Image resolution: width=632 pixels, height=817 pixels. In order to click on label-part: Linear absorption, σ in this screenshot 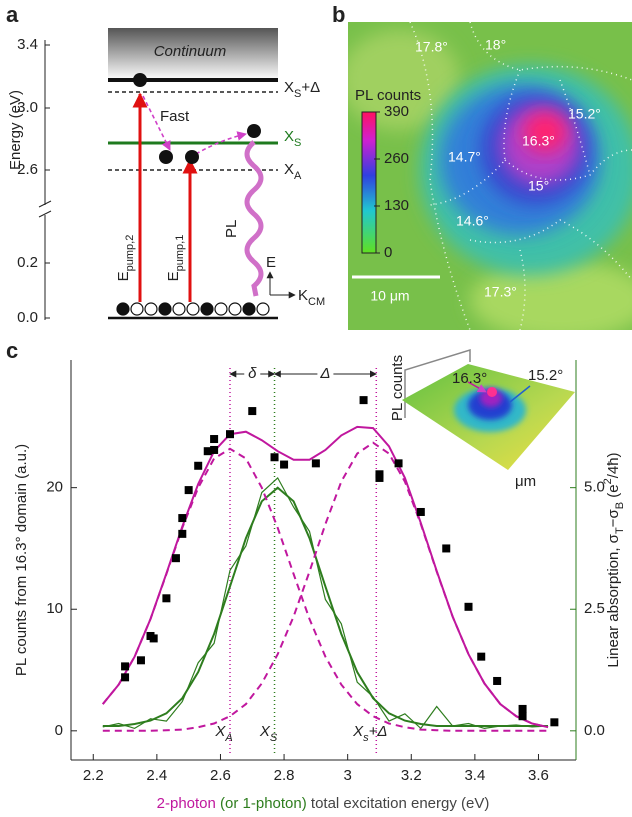, I will do `click(613, 600)`.